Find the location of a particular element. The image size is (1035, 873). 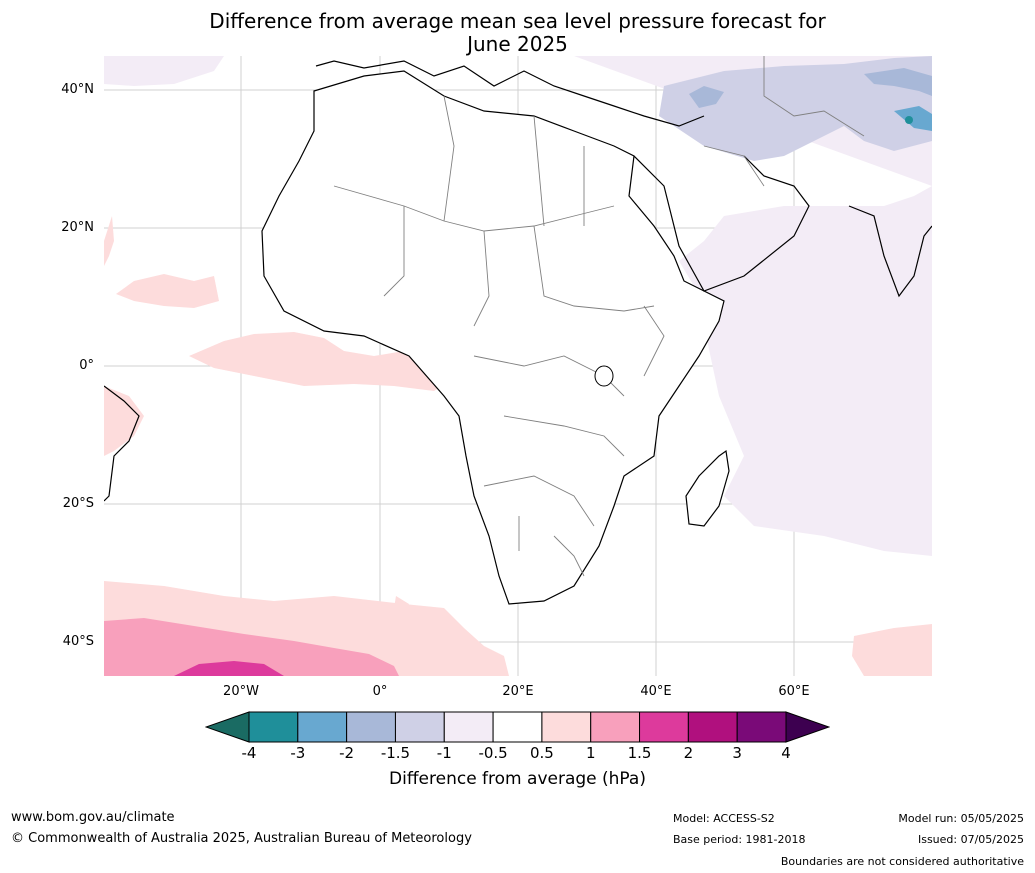

colorbar-tick-label: 1.5 is located at coordinates (639, 753).